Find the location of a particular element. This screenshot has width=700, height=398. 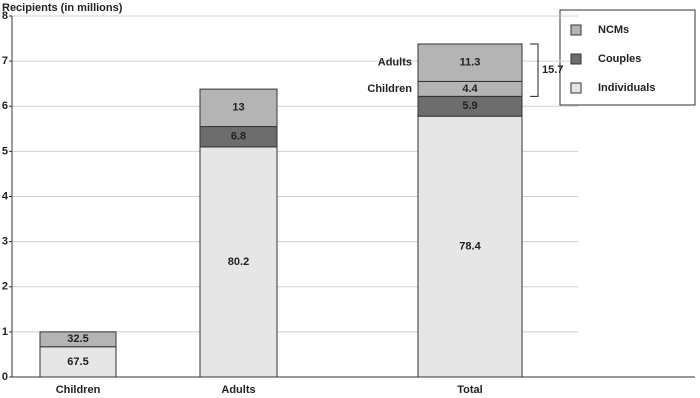

y-tick-label: 1 is located at coordinates (5, 332).